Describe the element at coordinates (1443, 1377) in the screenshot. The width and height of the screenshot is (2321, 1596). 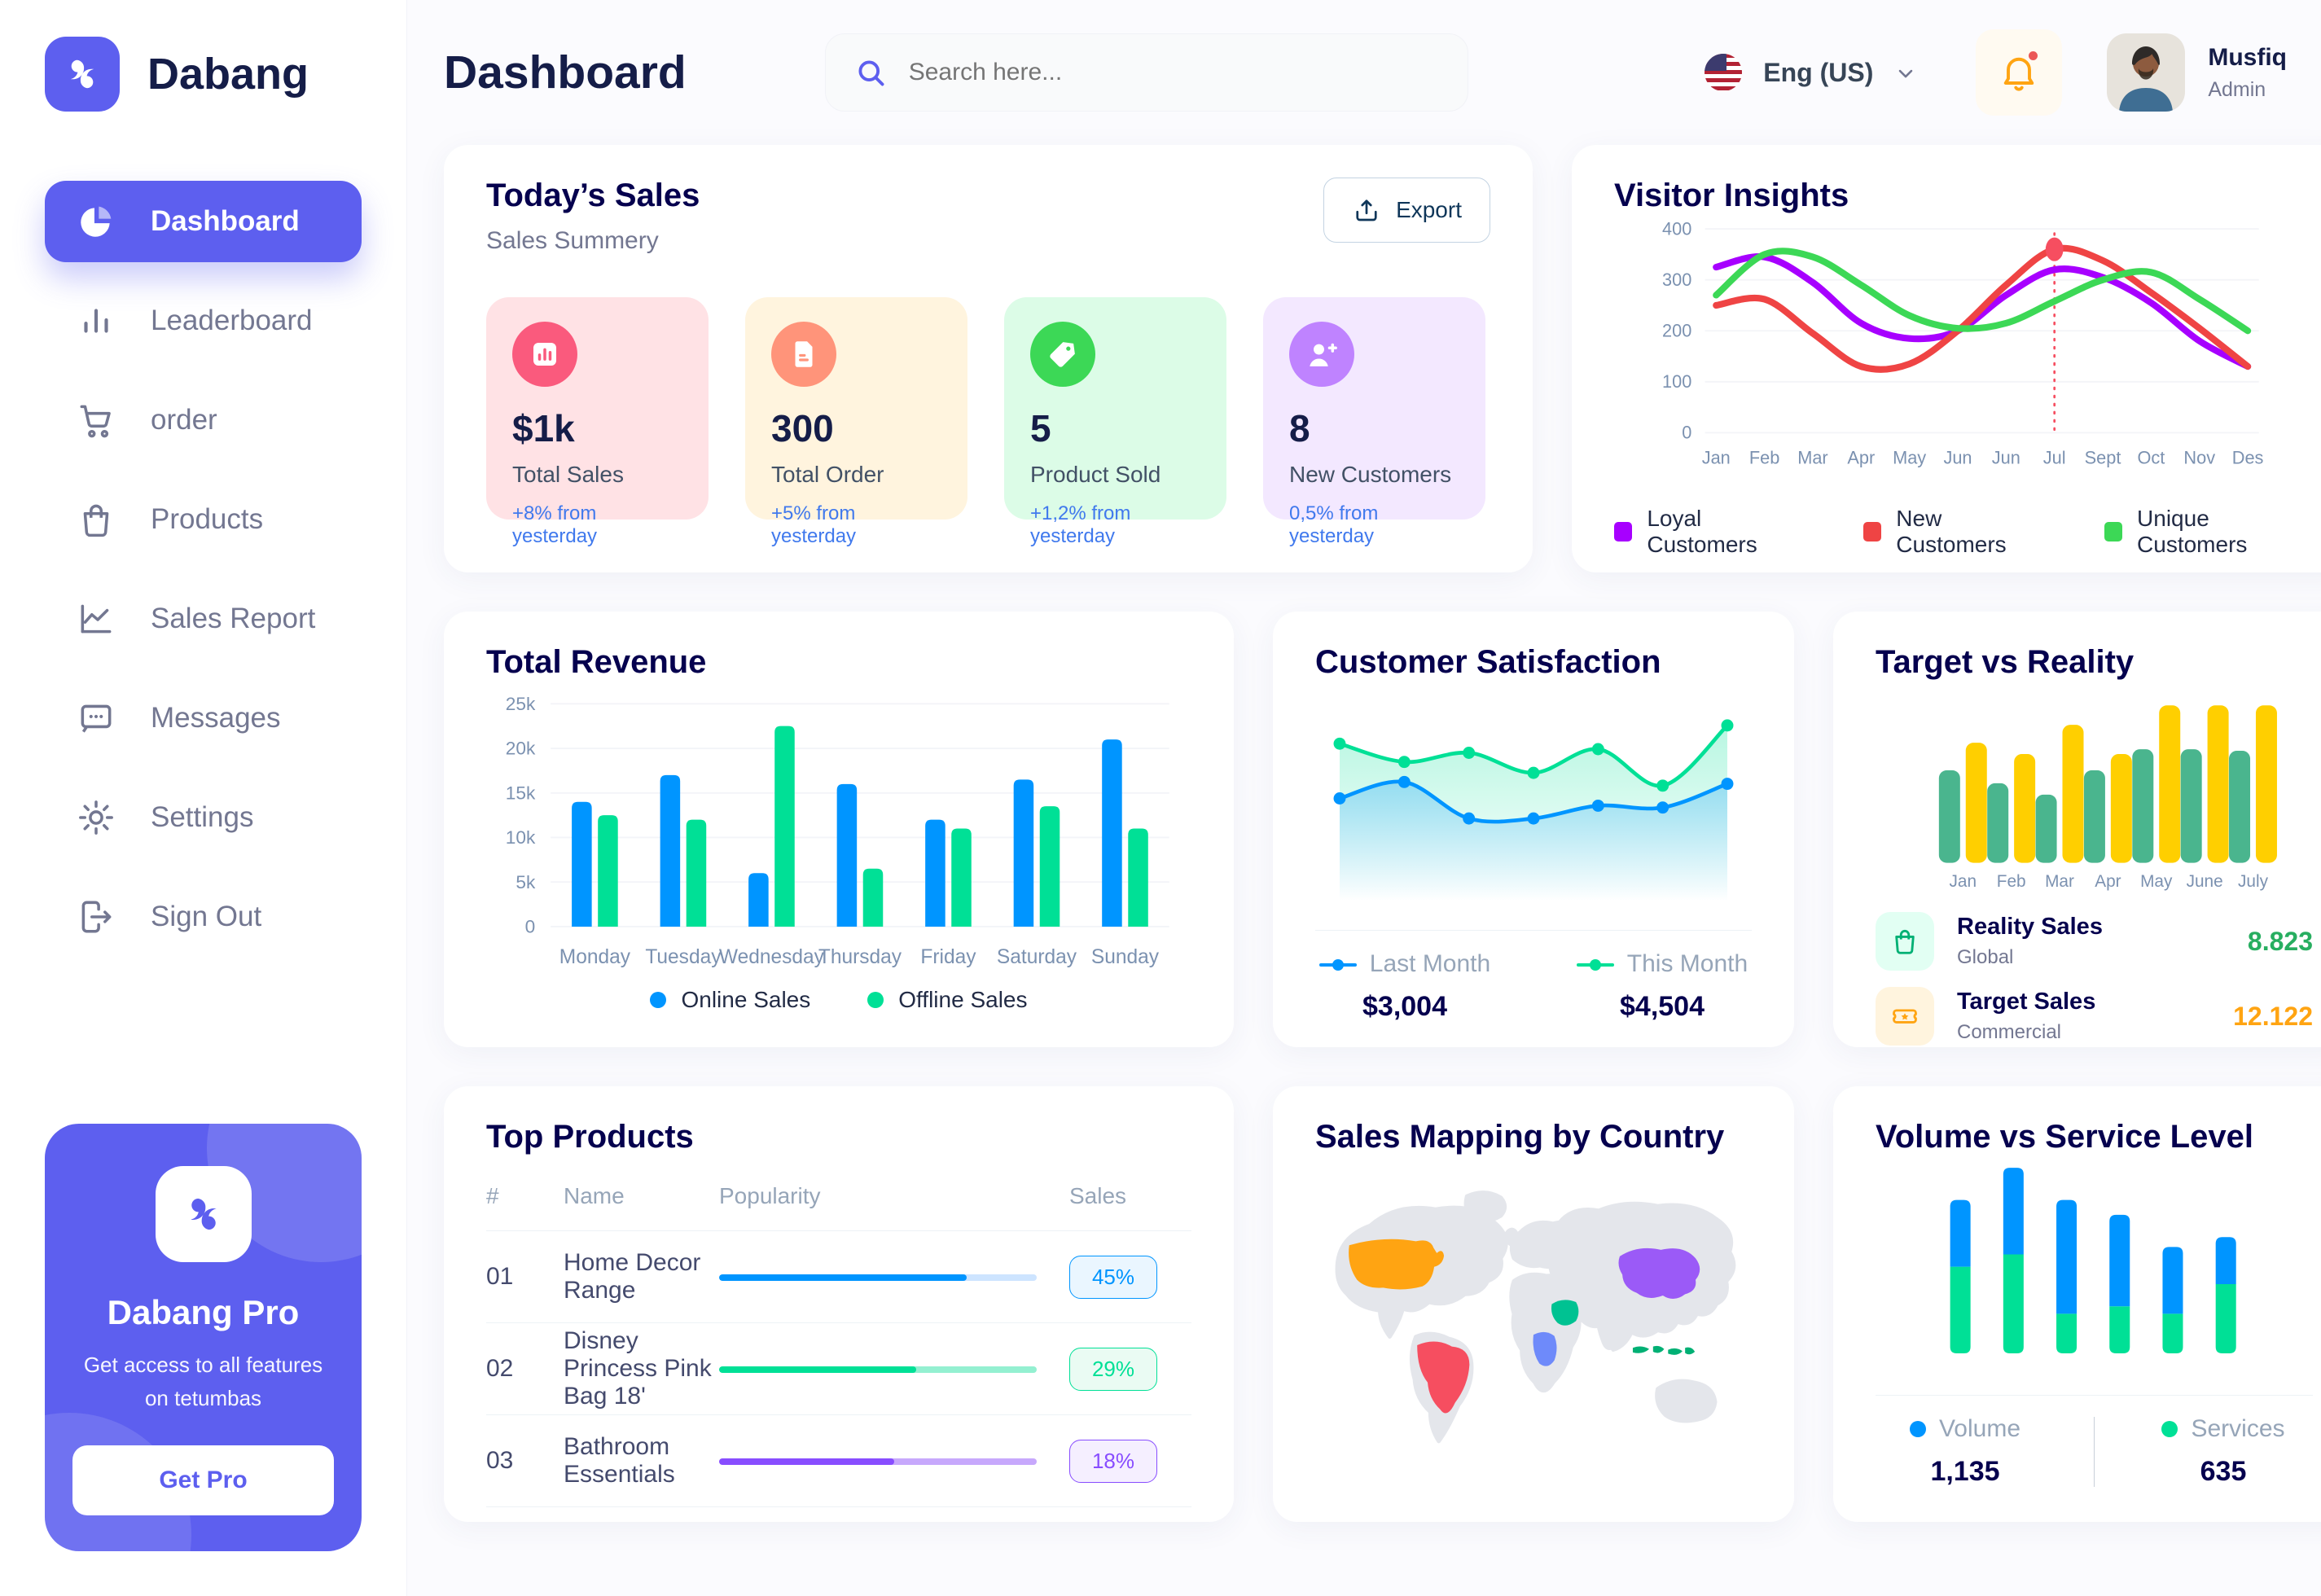
I see `map-country-brazil` at that location.